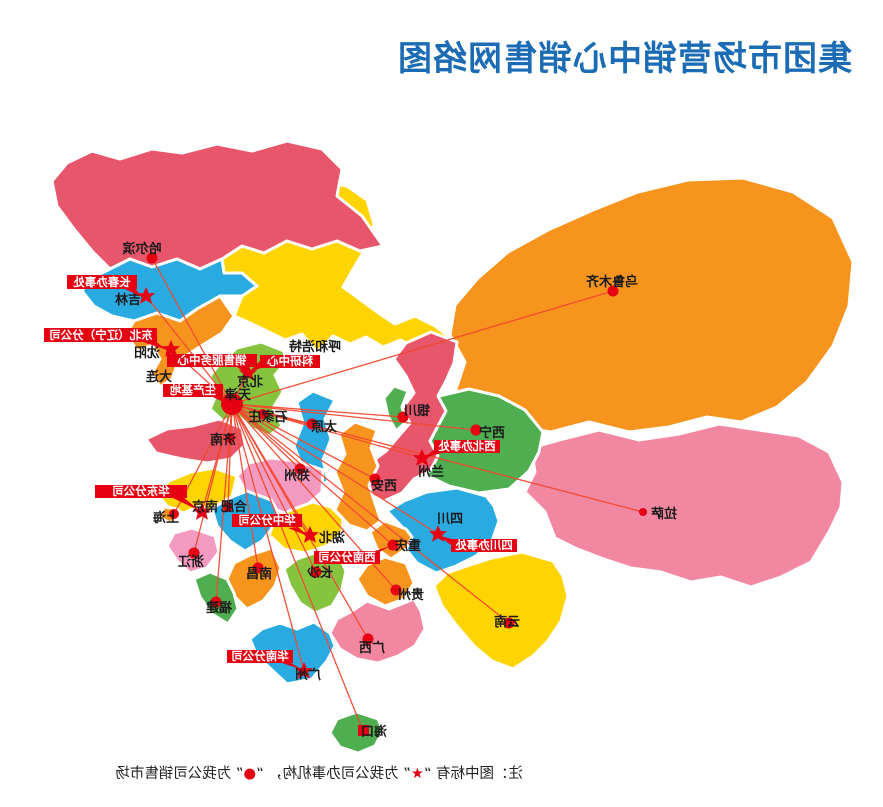  I want to click on line-to-haikou, so click(297, 567).